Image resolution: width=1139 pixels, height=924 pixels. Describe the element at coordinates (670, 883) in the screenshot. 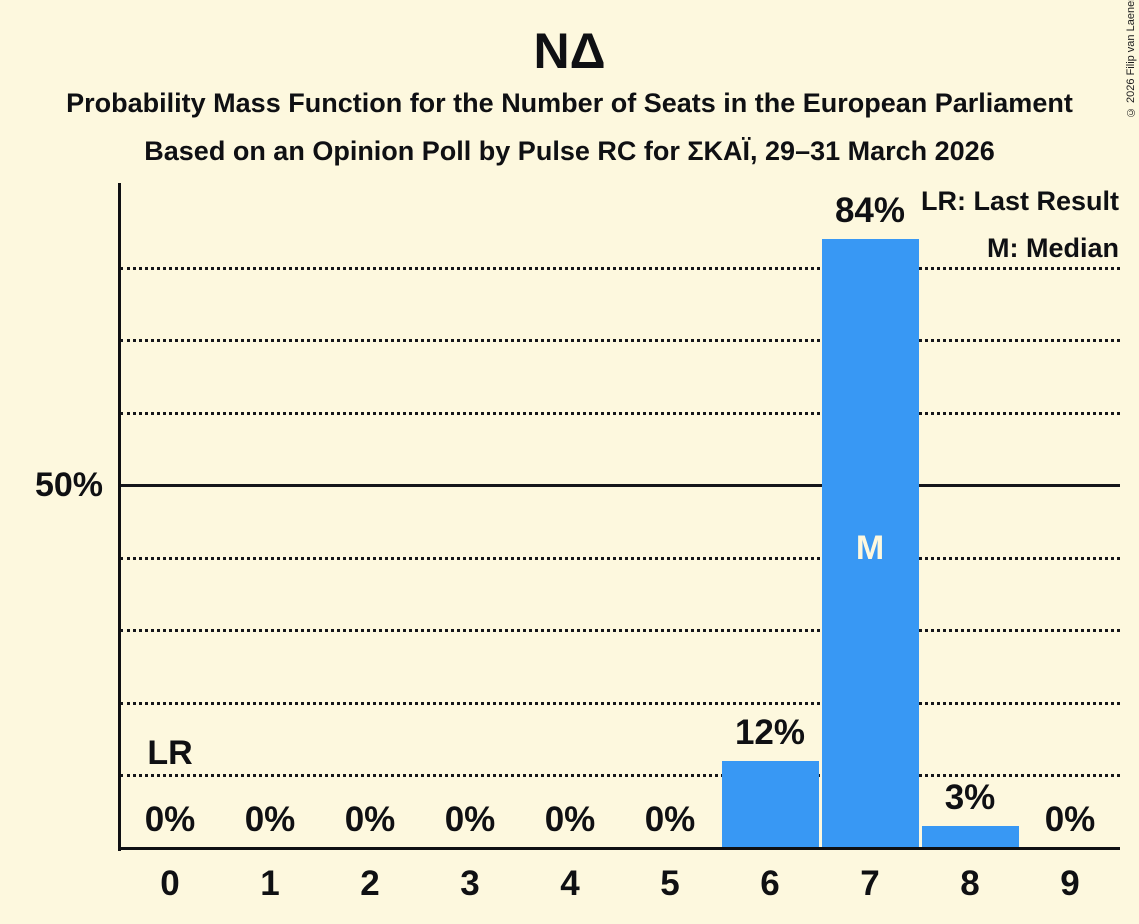

I see `x-tick-5: 5` at that location.